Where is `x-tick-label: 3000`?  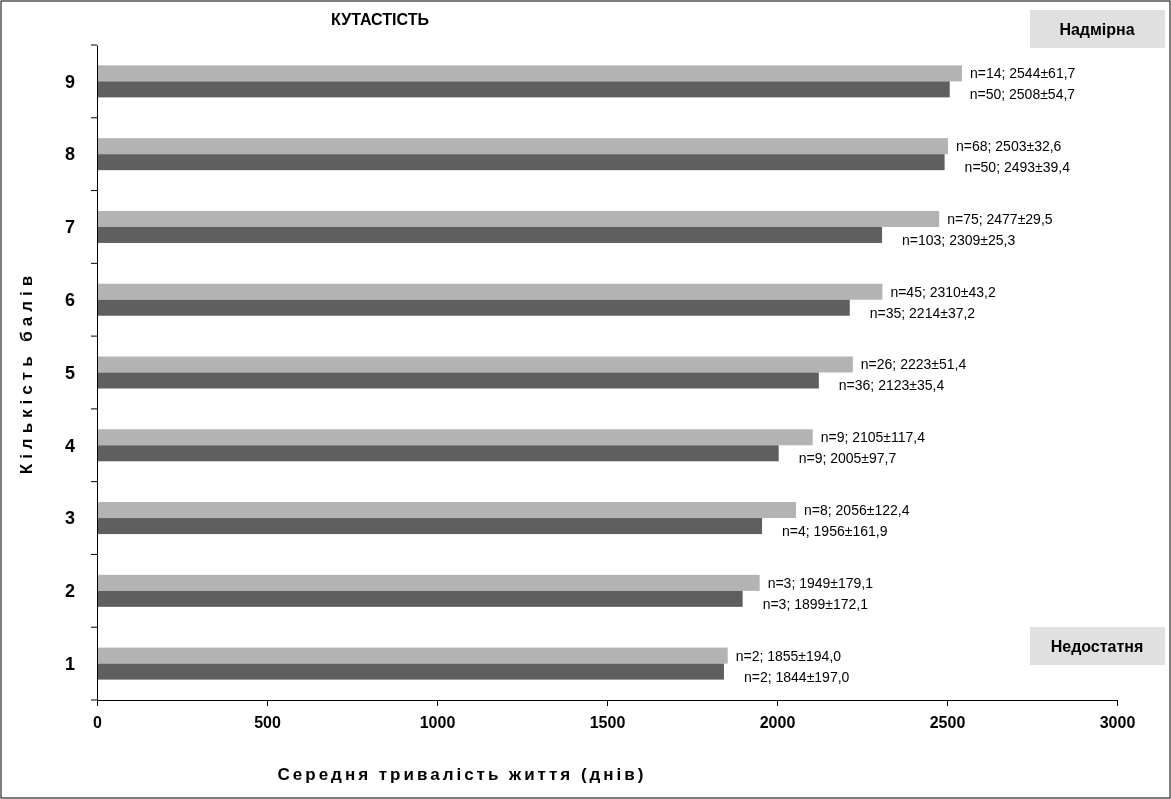 x-tick-label: 3000 is located at coordinates (1117, 723).